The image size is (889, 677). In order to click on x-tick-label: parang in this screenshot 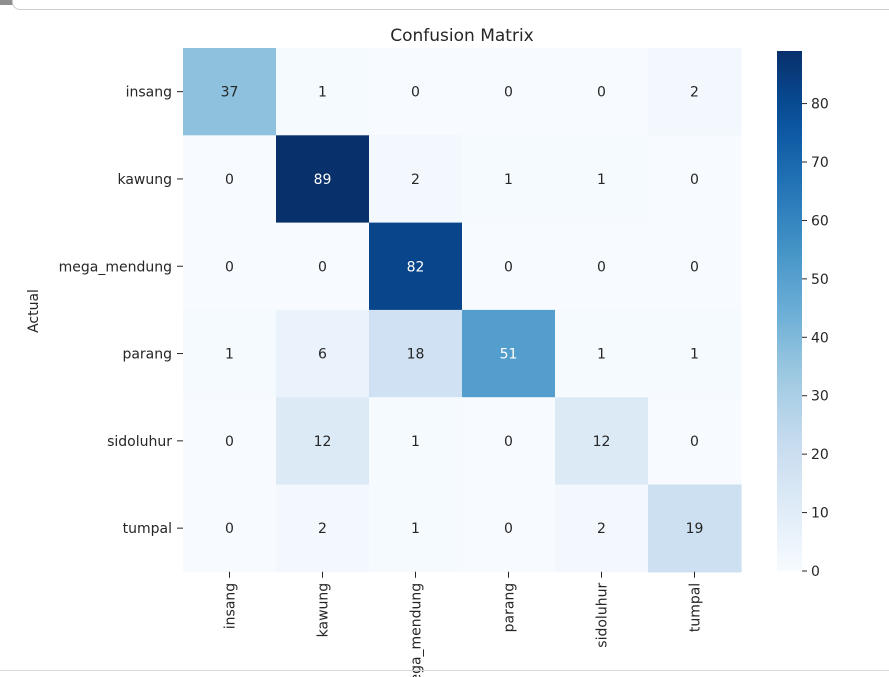, I will do `click(510, 608)`.